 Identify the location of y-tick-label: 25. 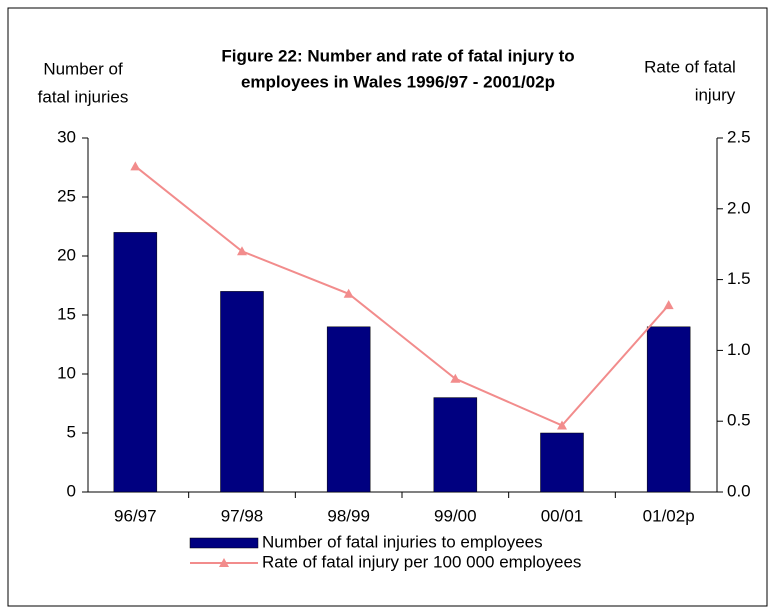
(66, 195).